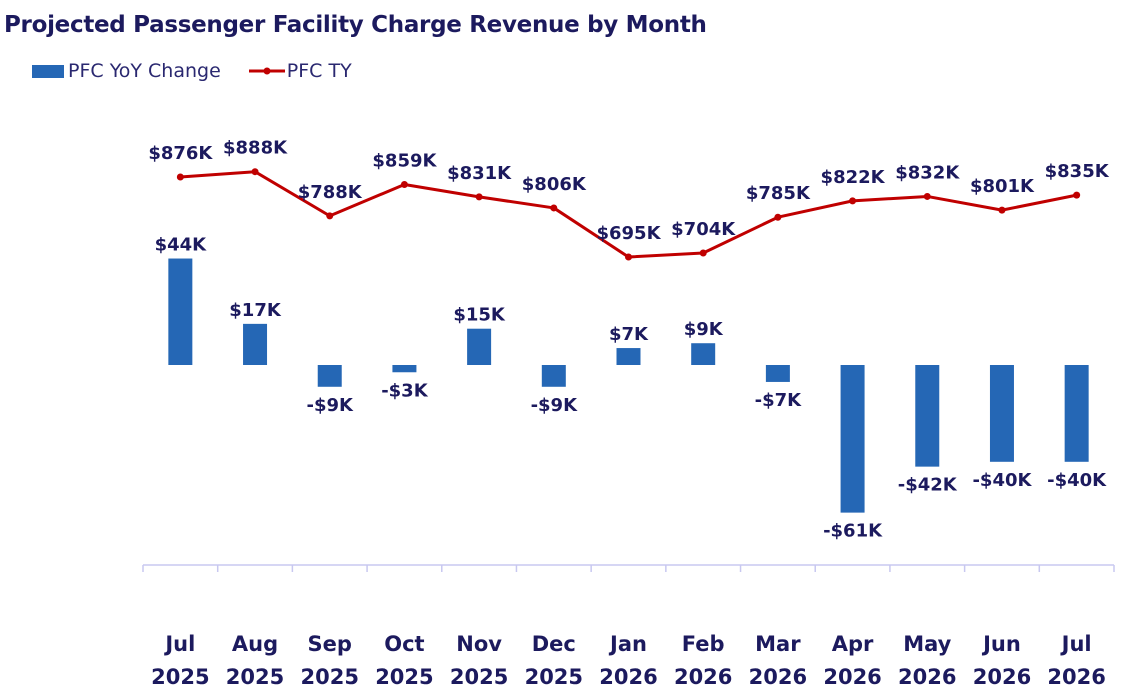 Image resolution: width=1133 pixels, height=700 pixels. Describe the element at coordinates (330, 192) in the screenshot. I see `line-data-label: $788K` at that location.